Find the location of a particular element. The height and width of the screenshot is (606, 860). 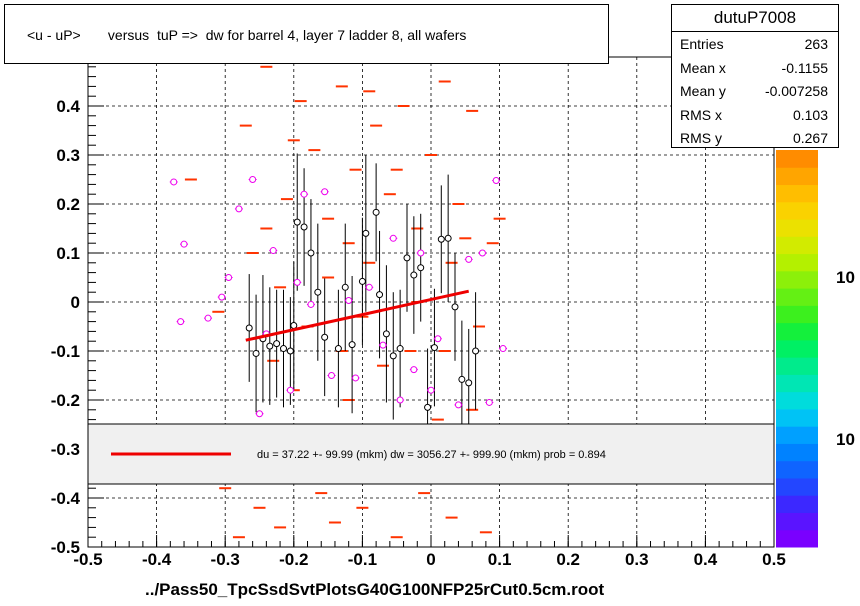

x-tick-label: 0.2 is located at coordinates (568, 559).